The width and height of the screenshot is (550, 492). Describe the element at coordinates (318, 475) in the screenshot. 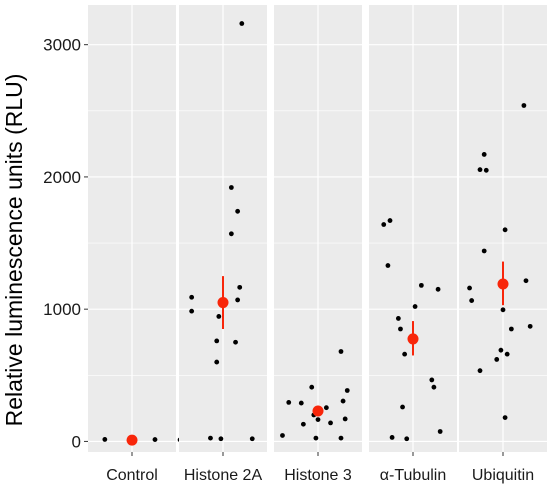

I see `category-label: Histone 3` at that location.